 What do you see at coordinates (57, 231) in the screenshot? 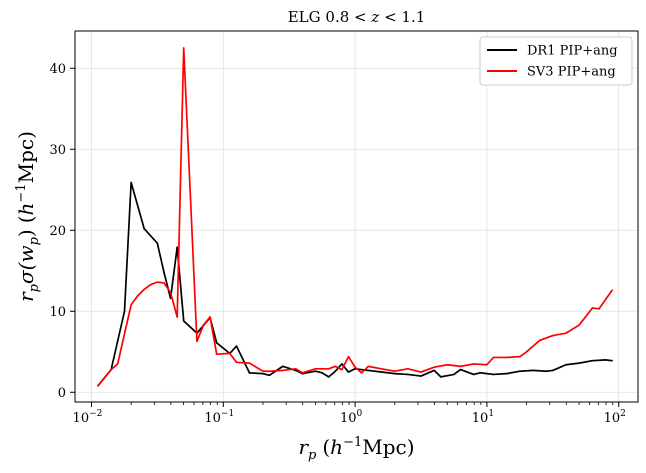
I see `y-tick-label: 20` at bounding box center [57, 231].